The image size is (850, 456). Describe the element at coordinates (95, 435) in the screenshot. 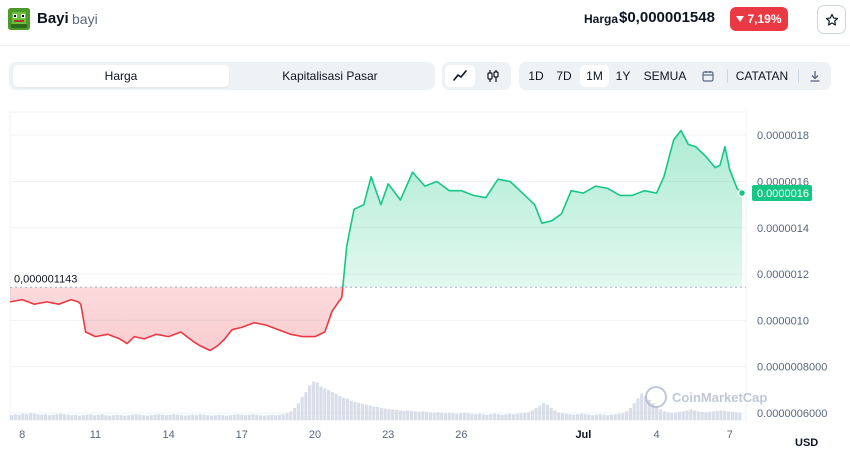

I see `x-tick-label: 11` at that location.